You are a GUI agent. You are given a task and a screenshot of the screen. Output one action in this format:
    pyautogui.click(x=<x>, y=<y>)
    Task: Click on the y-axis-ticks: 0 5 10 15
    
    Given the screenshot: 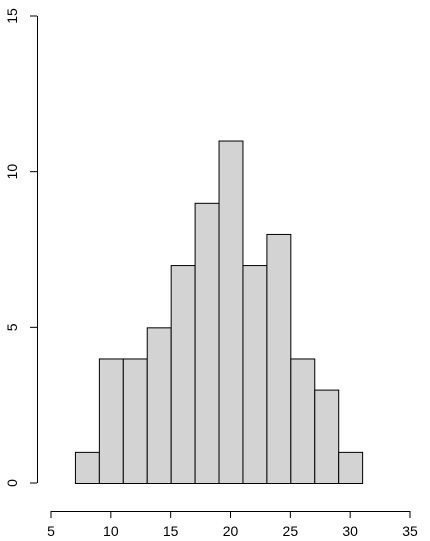 What is the action you would take?
    pyautogui.click(x=20, y=247)
    